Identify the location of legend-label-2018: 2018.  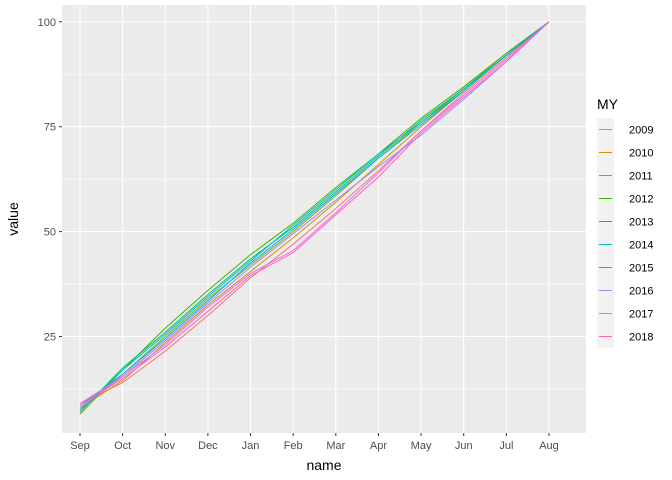
(641, 338).